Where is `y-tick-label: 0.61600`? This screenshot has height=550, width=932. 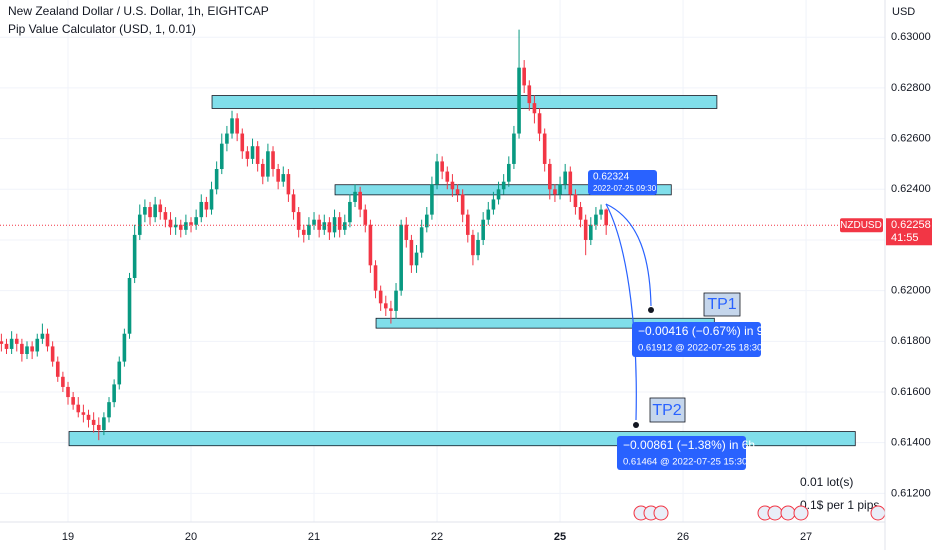 y-tick-label: 0.61600 is located at coordinates (911, 392).